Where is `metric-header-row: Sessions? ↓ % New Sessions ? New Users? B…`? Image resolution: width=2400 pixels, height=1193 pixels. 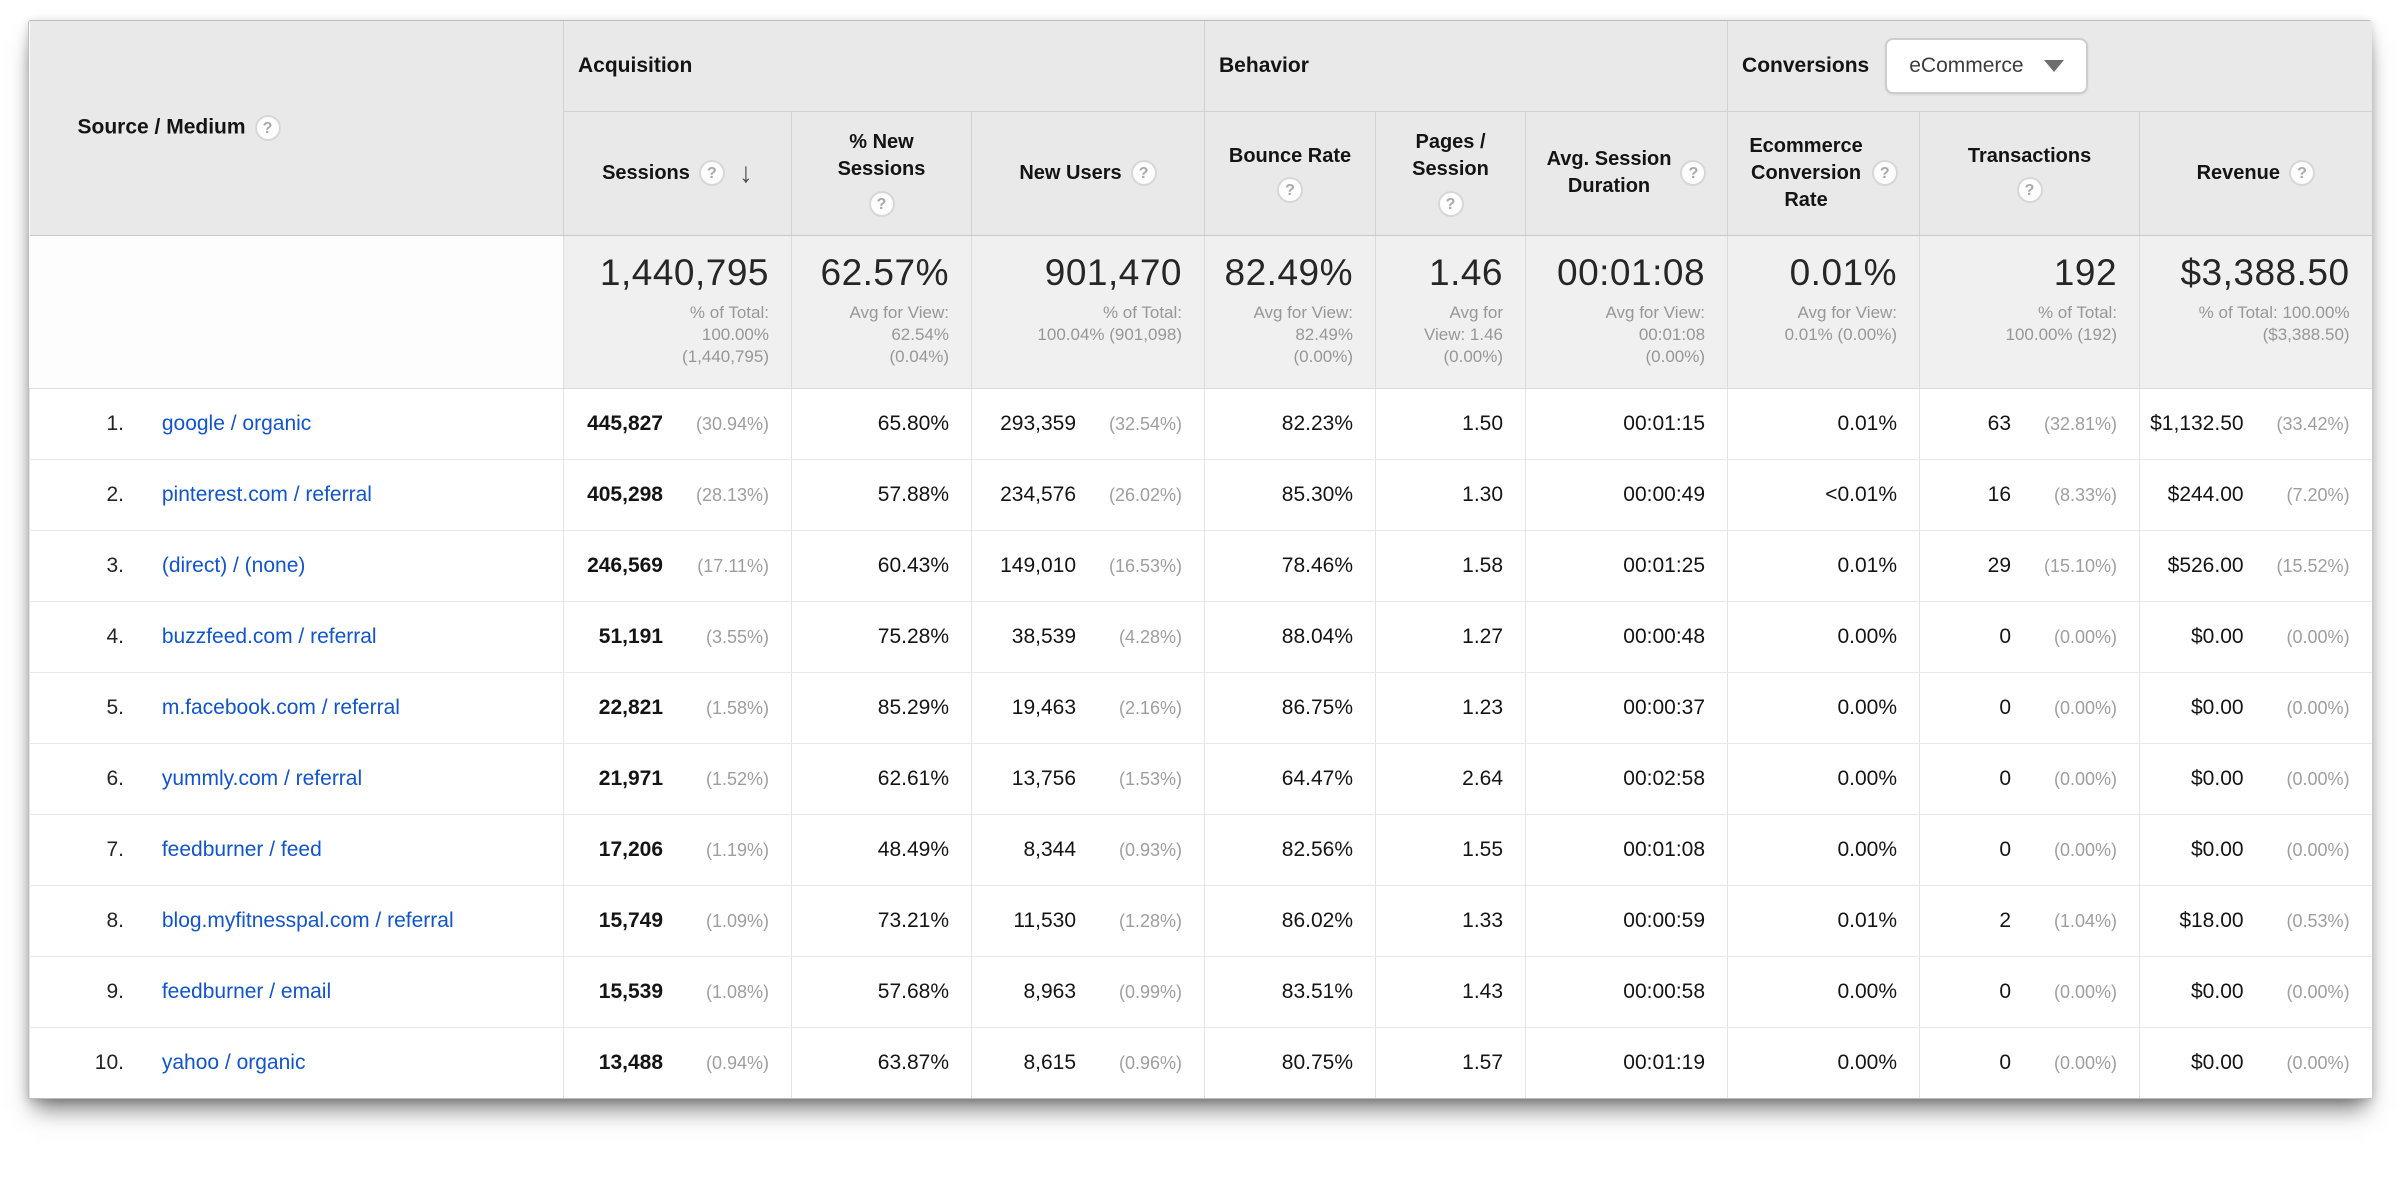
metric-header-row: Sessions? ↓ % New Sessions ? New Users? B… is located at coordinates (1201, 173).